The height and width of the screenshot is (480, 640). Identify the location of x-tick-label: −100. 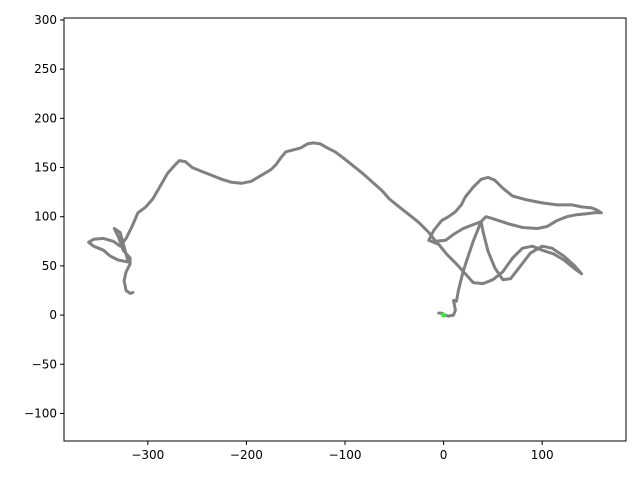
(345, 455).